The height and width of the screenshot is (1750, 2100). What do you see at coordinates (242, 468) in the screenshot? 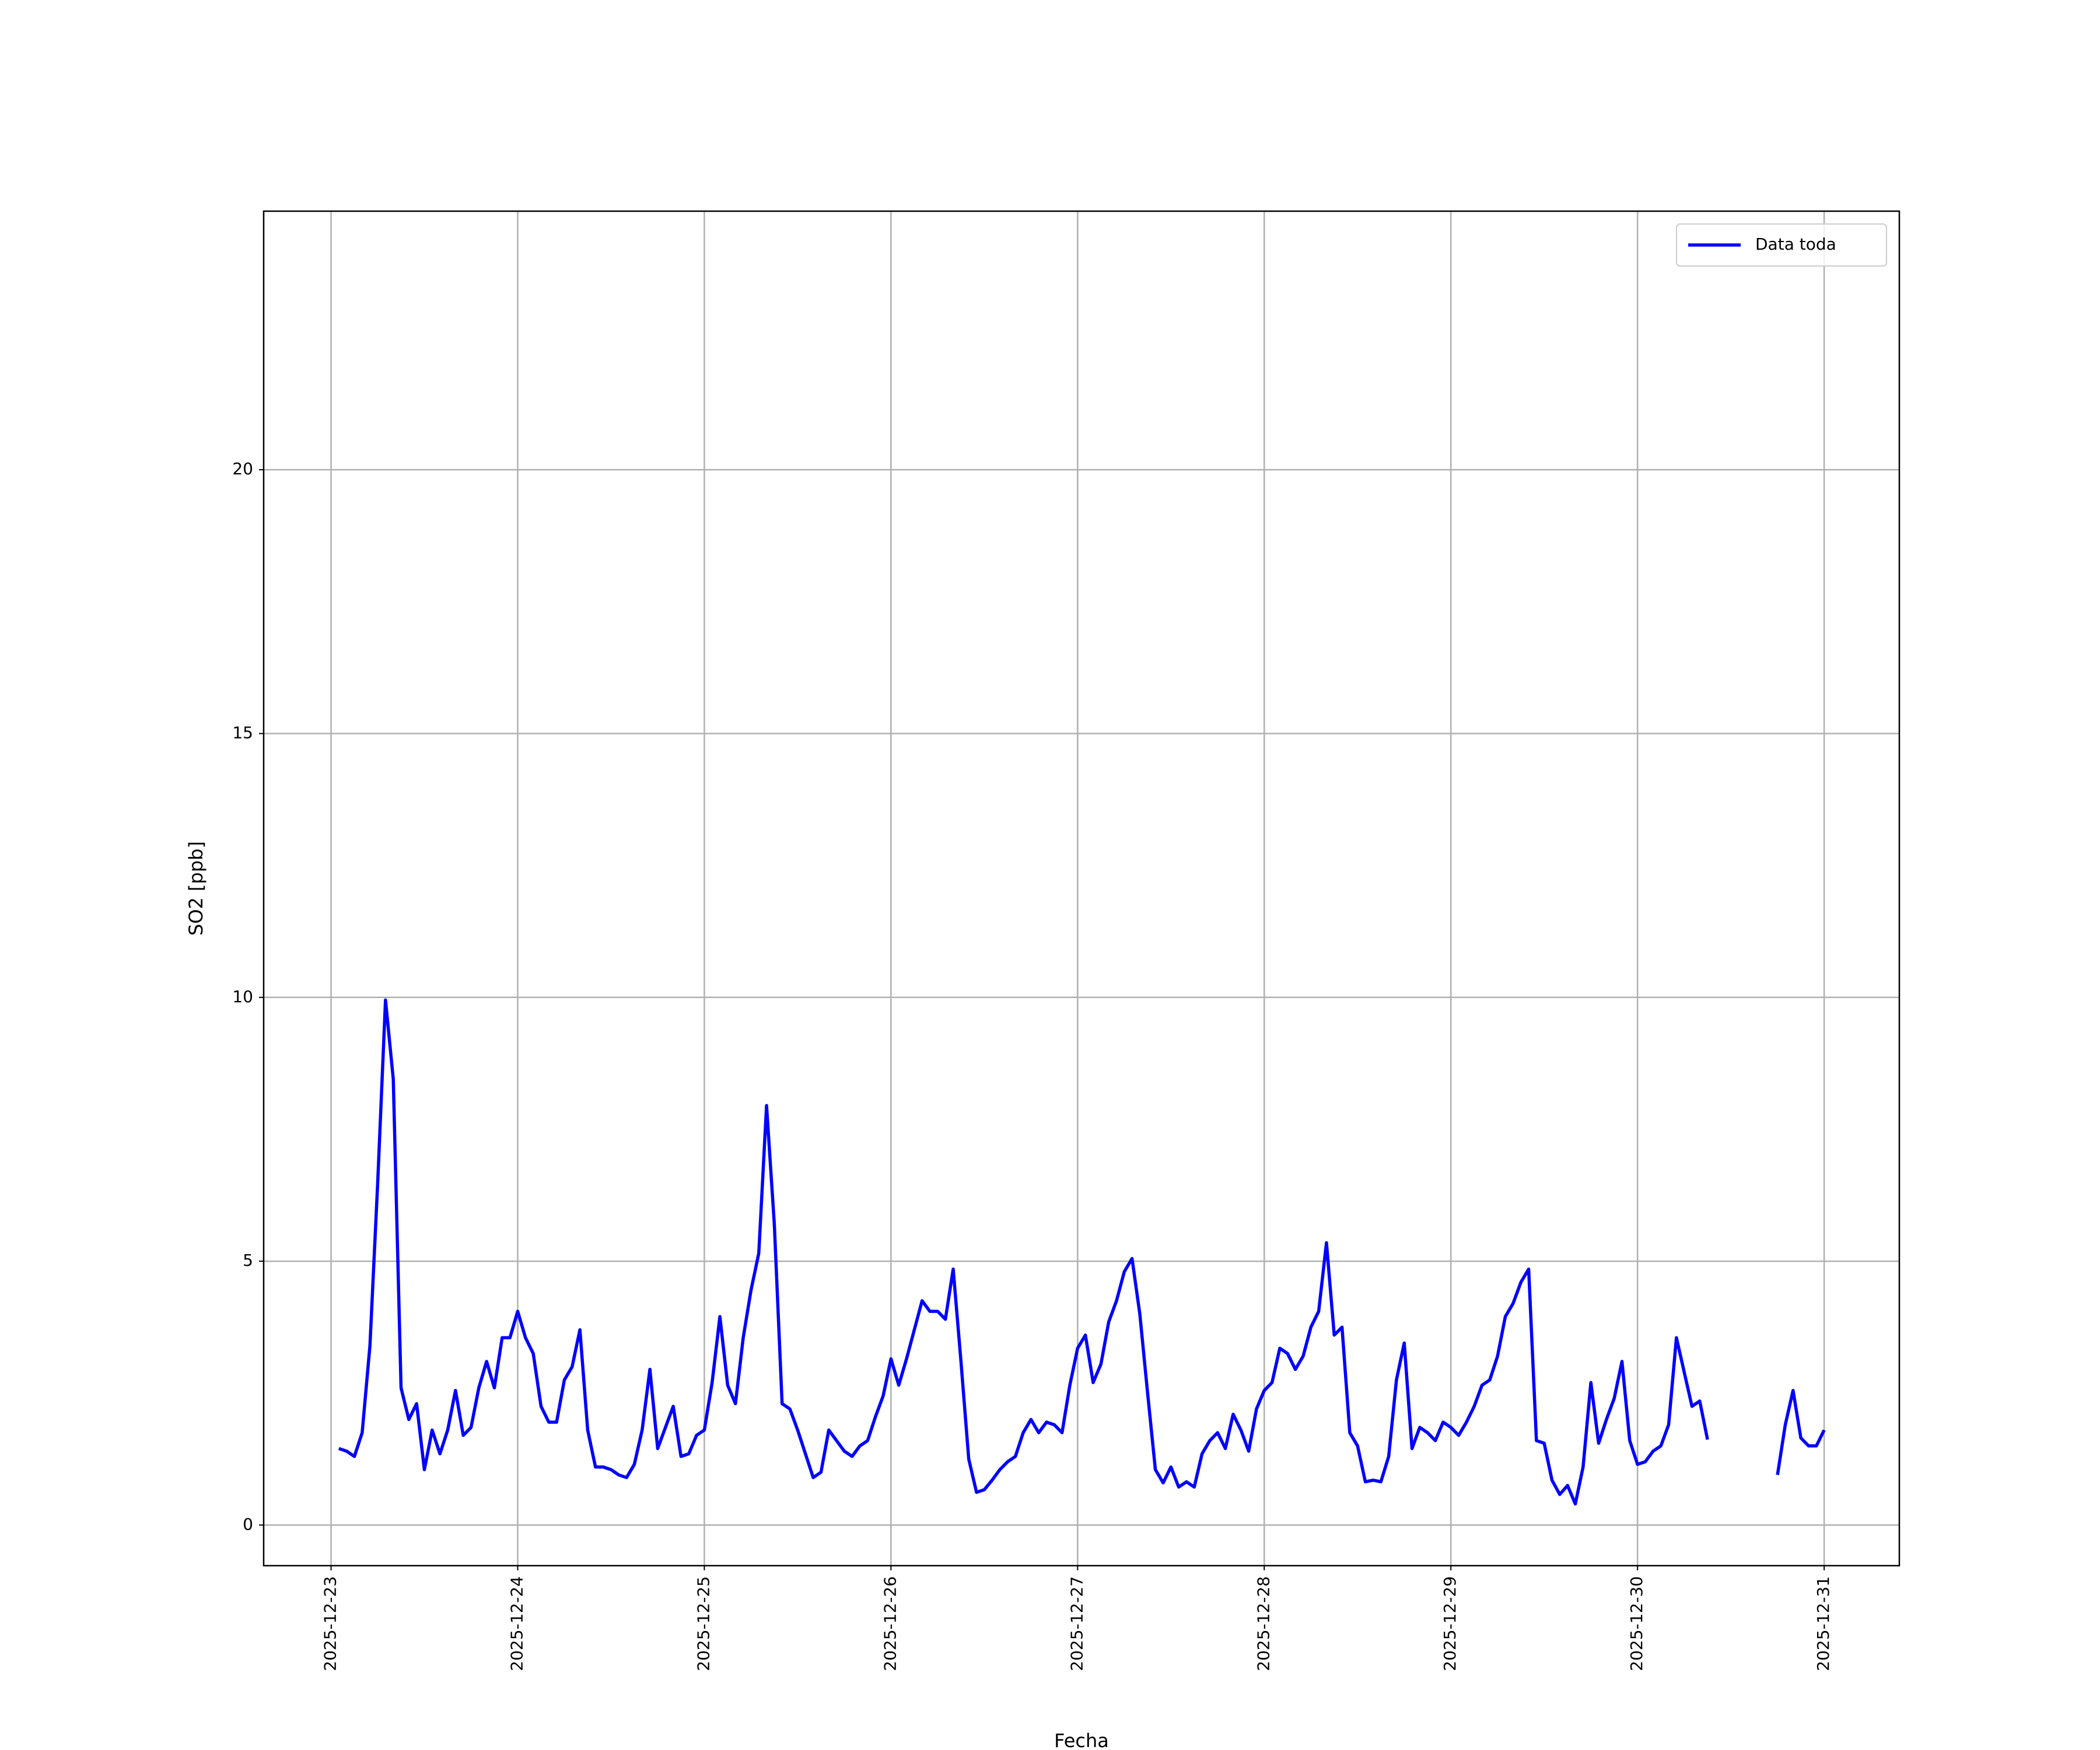
I see `y-tick-label: 20` at bounding box center [242, 468].